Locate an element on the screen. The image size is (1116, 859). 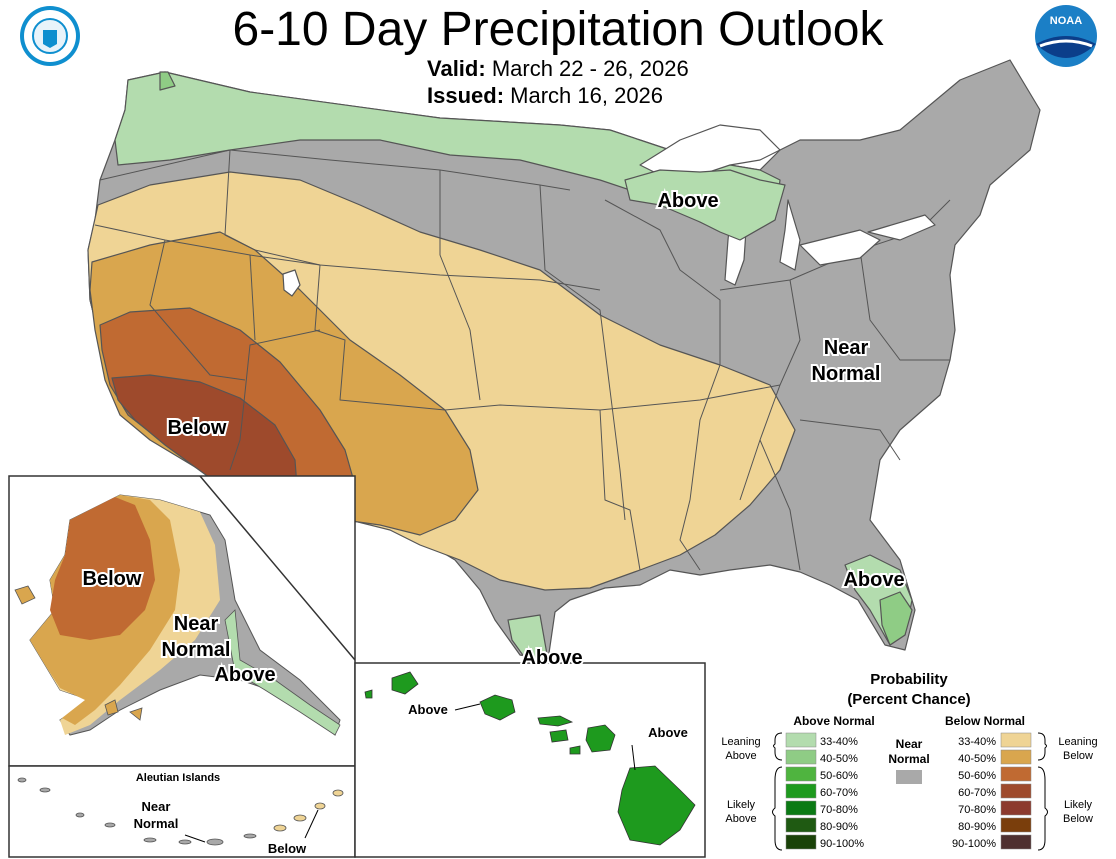
legend-near-1: Near is located at coordinates (909, 744).